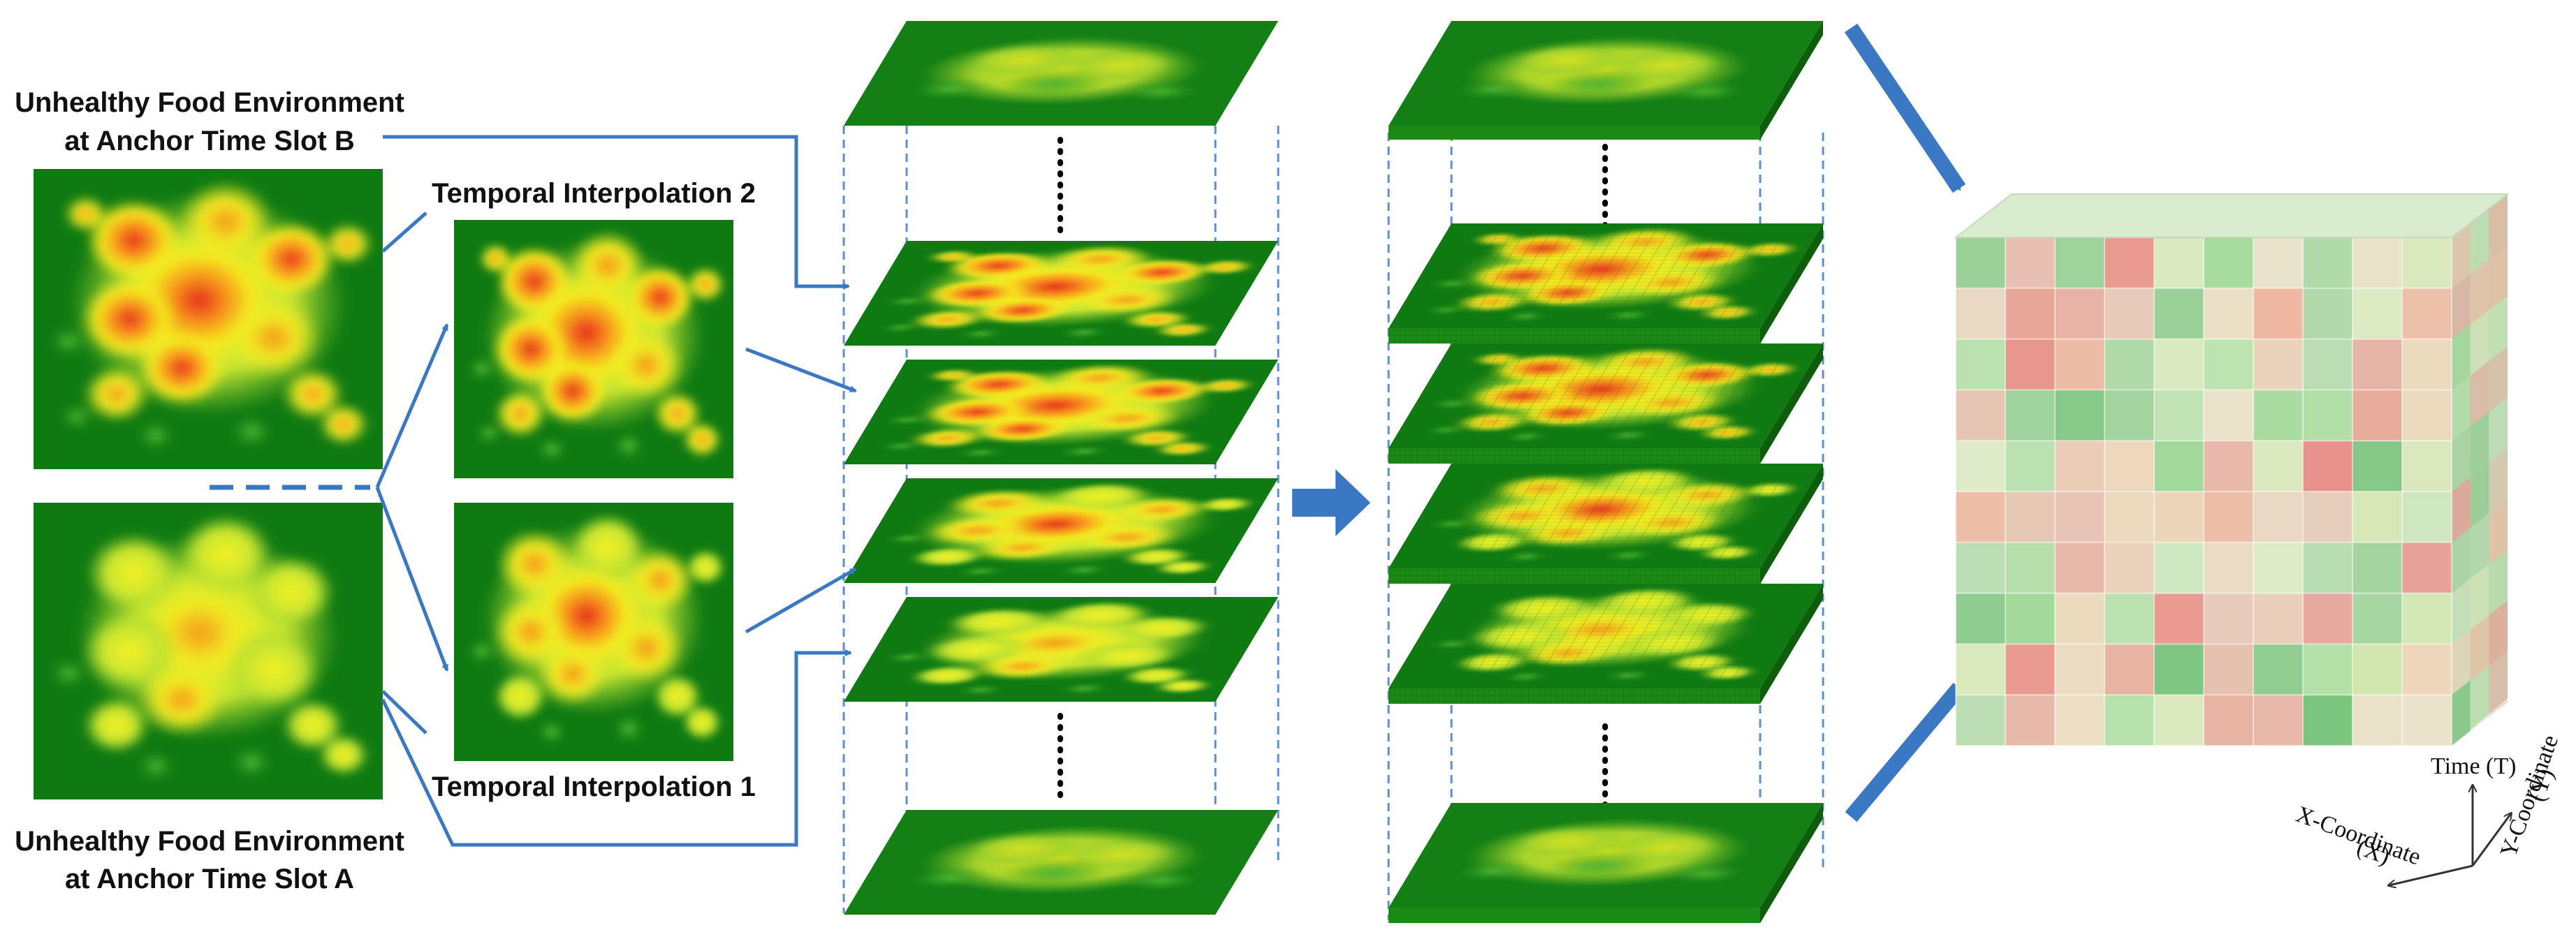  What do you see at coordinates (210, 841) in the screenshot?
I see `slot-a-title-line1: Unhealthy Food Environment` at bounding box center [210, 841].